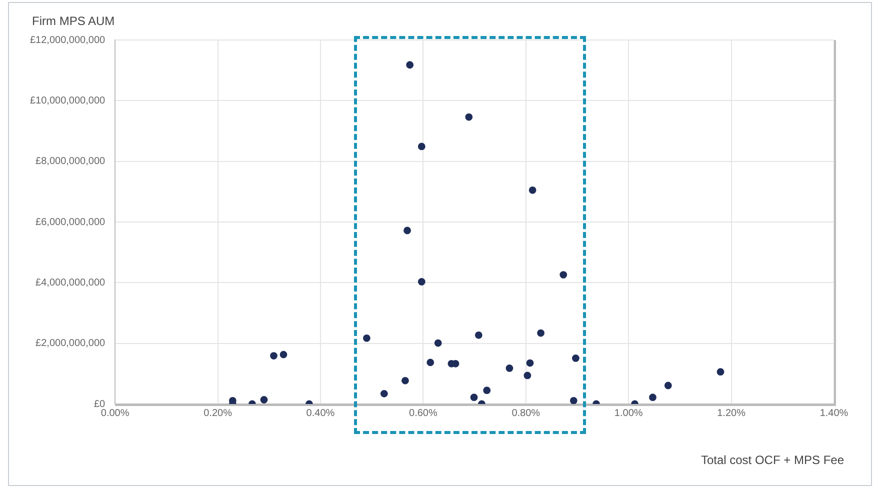  What do you see at coordinates (423, 413) in the screenshot?
I see `x-tick-label: 0.60%` at bounding box center [423, 413].